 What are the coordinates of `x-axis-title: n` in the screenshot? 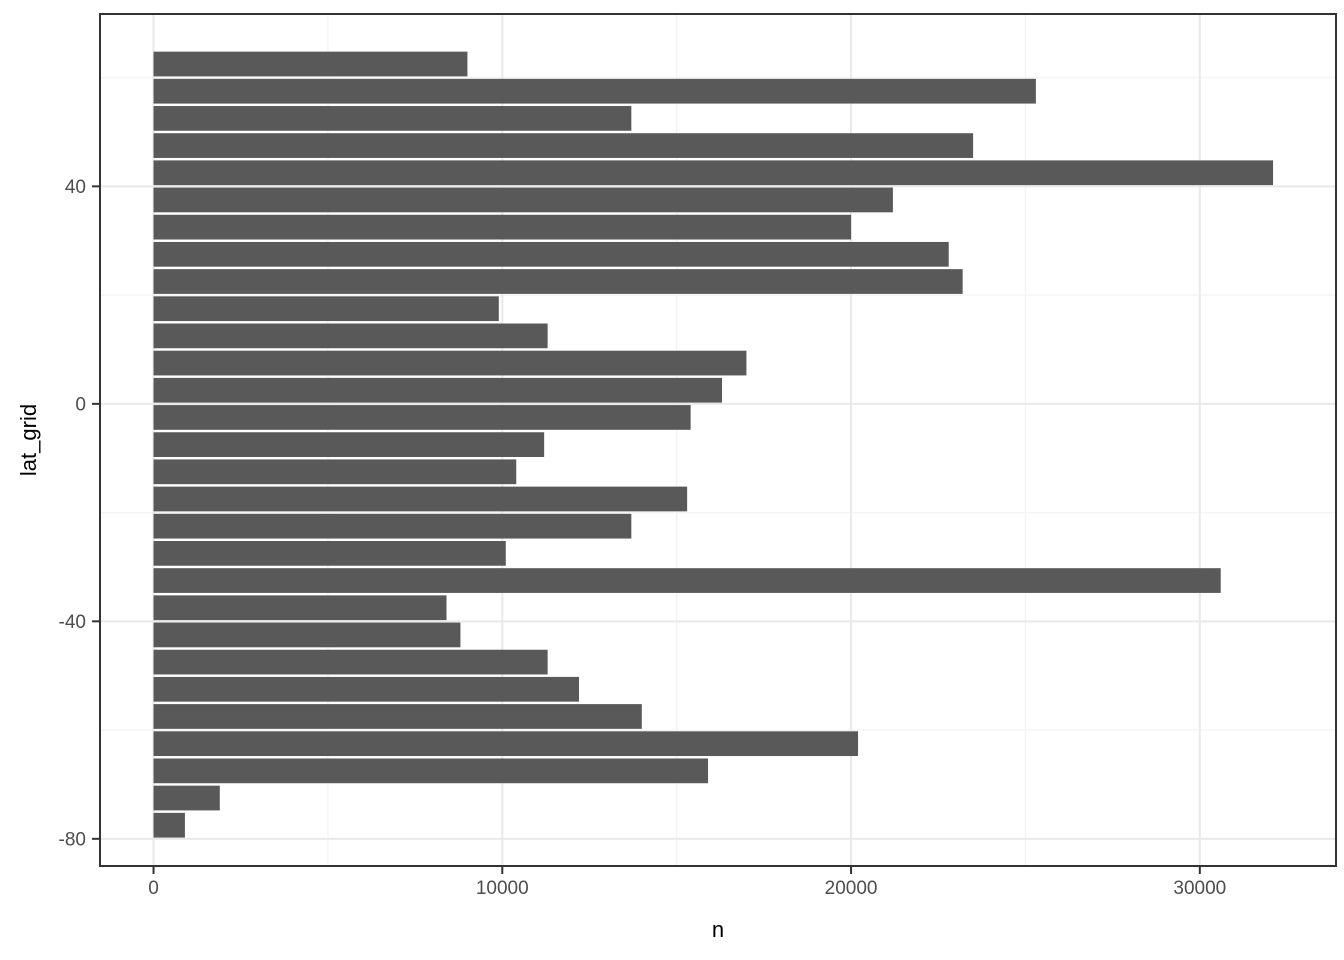 It's located at (718, 929).